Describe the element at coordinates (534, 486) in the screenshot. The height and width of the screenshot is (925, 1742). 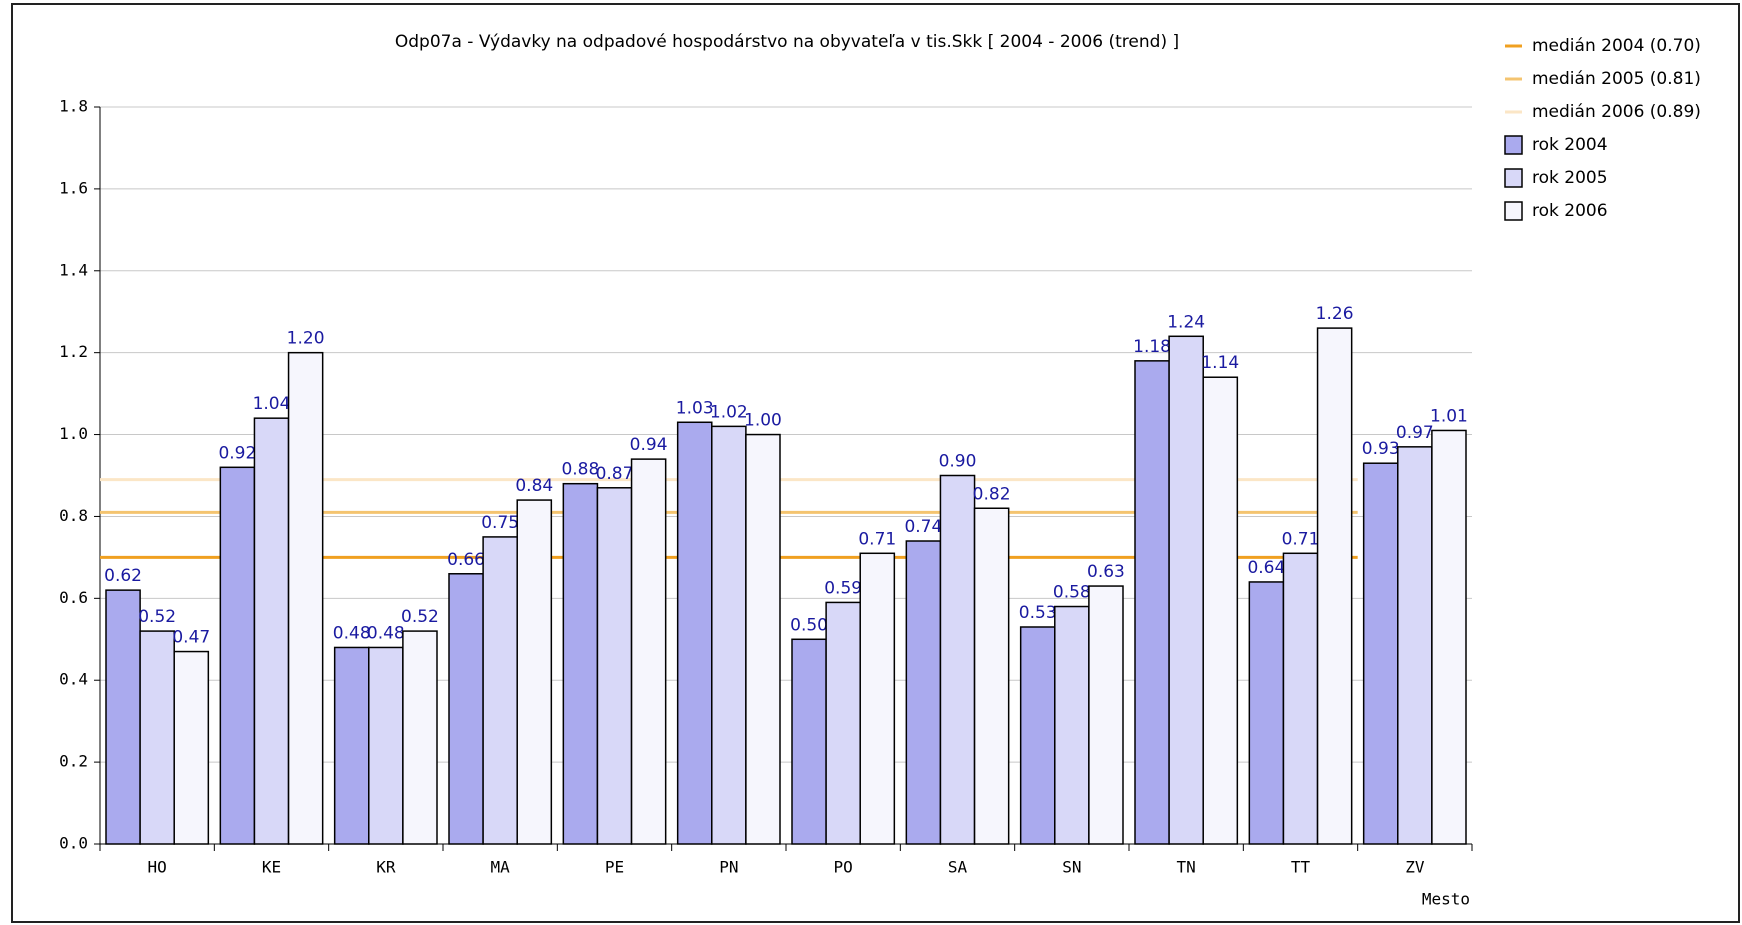
I see `value-label: 0.84` at that location.